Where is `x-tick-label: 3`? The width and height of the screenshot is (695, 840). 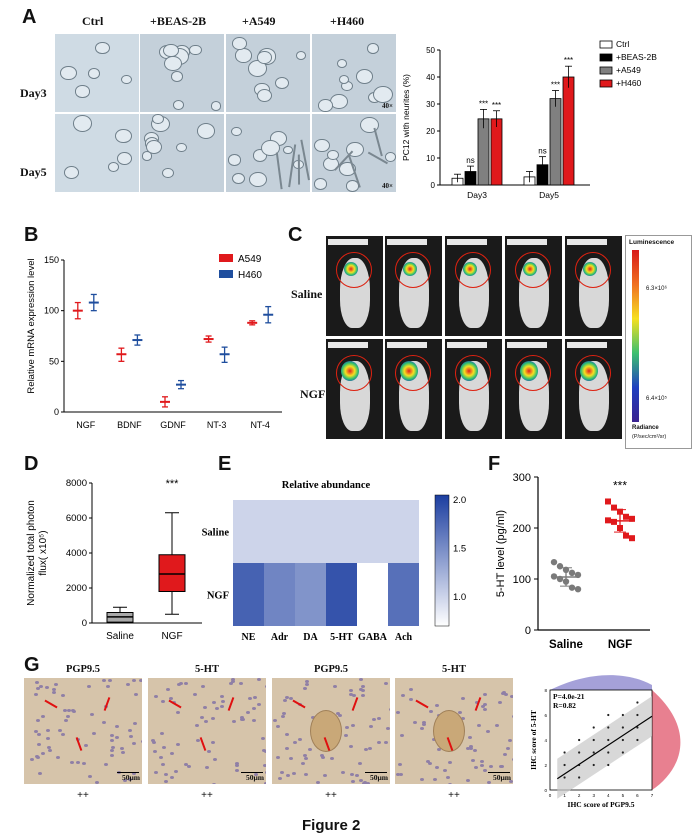 x-tick-label: 3 is located at coordinates (593, 795).